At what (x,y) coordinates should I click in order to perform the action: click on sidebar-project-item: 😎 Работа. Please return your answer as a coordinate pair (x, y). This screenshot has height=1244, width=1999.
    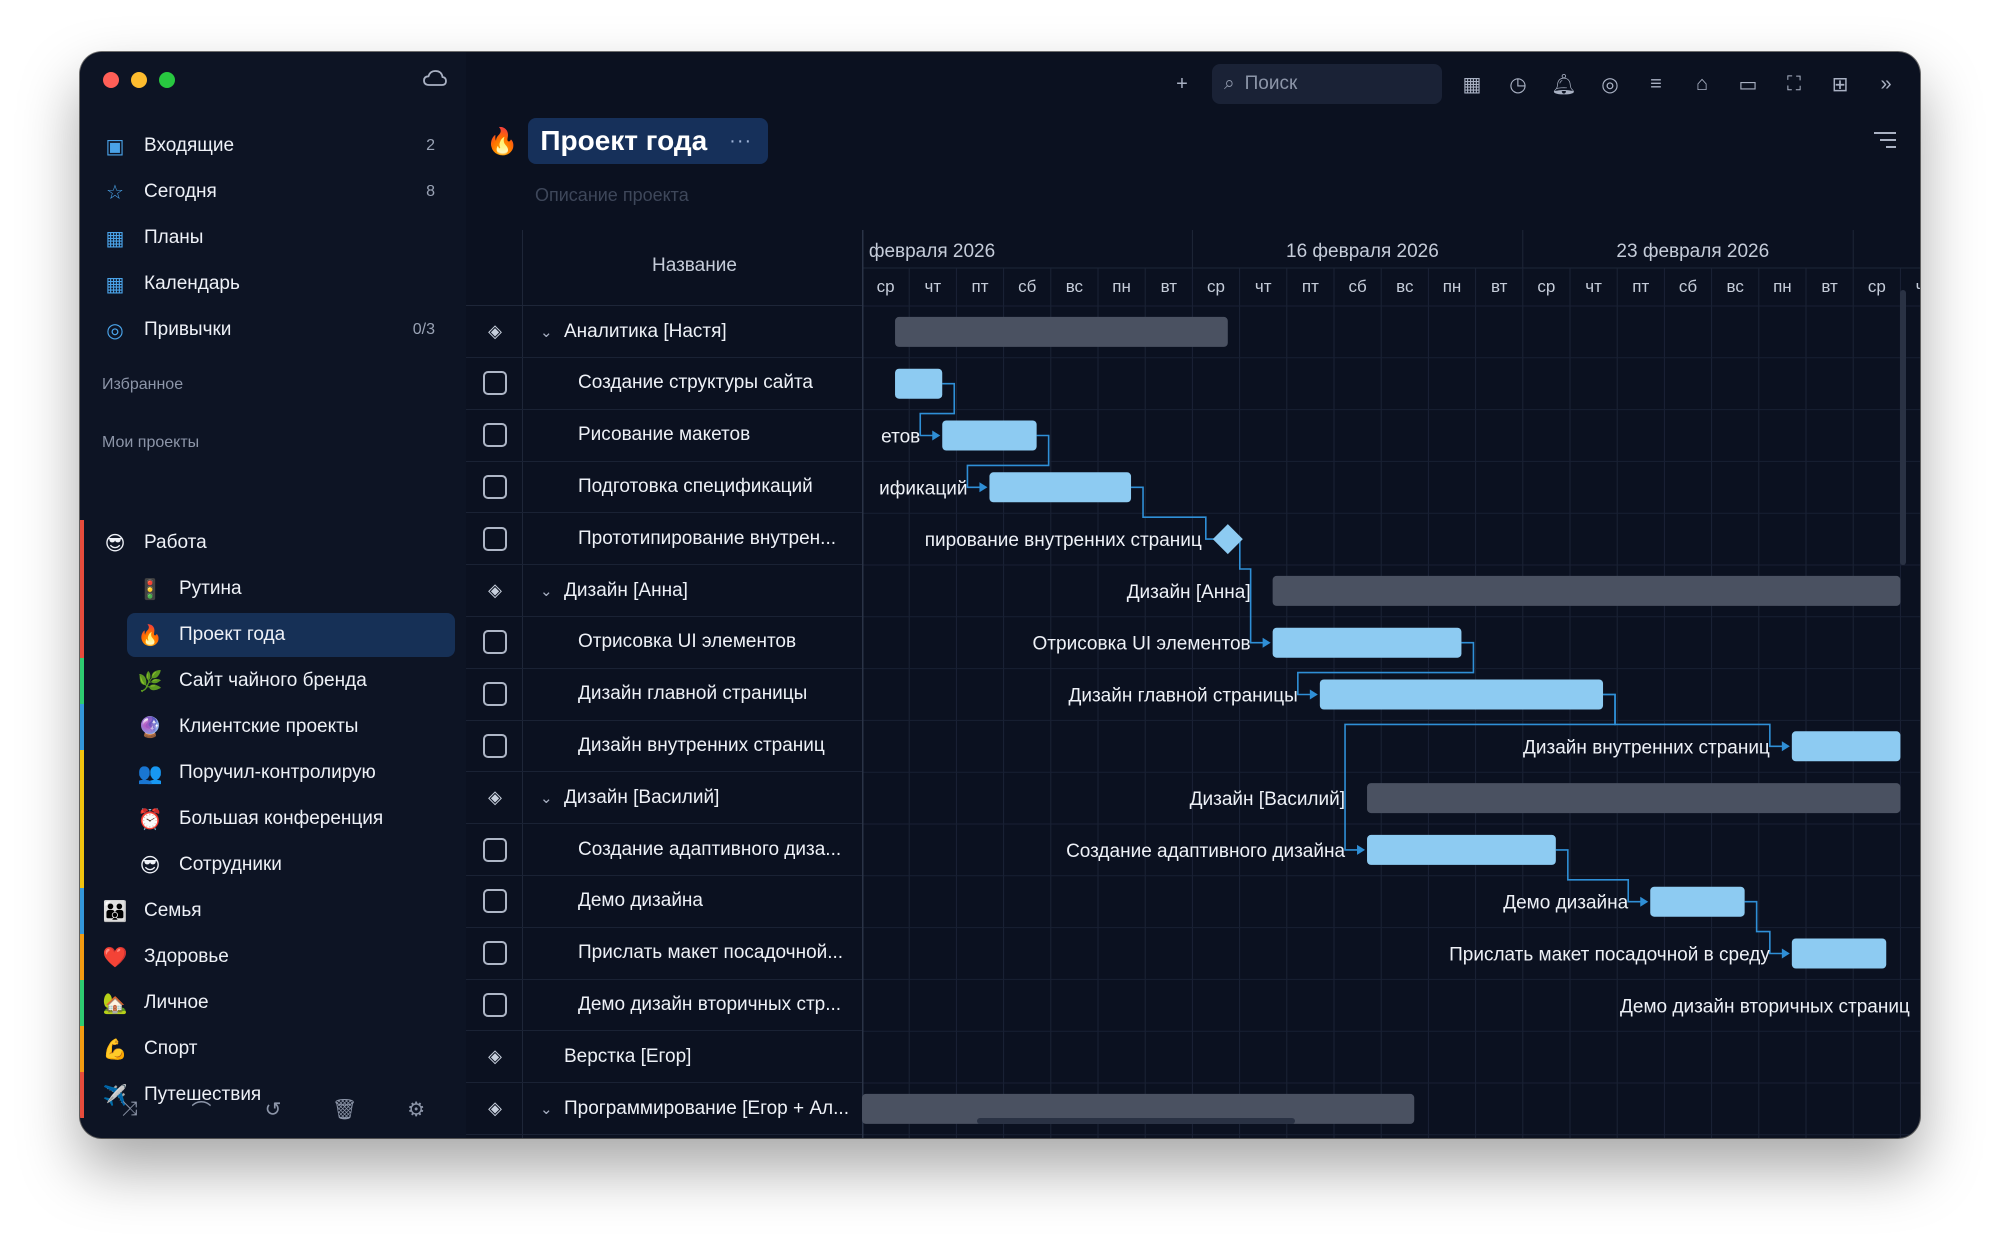
    Looking at the image, I should click on (274, 543).